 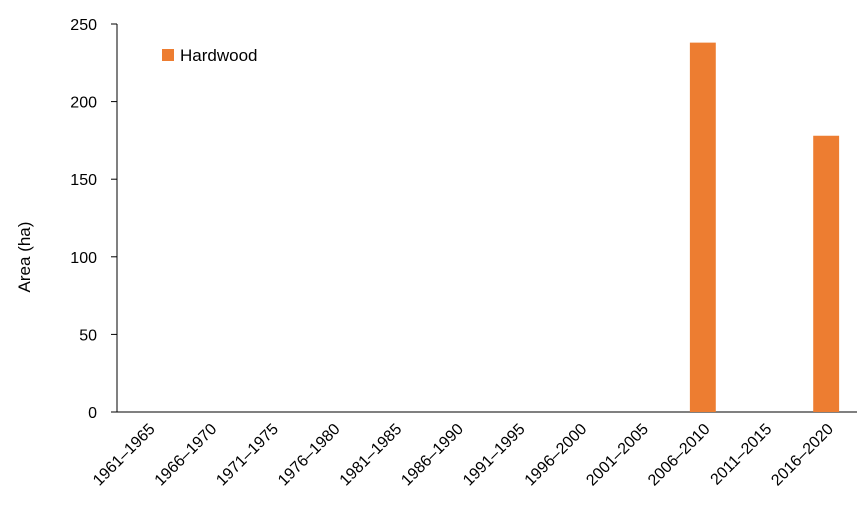 I want to click on x-tick-label: 1986–1990, so click(x=432, y=455).